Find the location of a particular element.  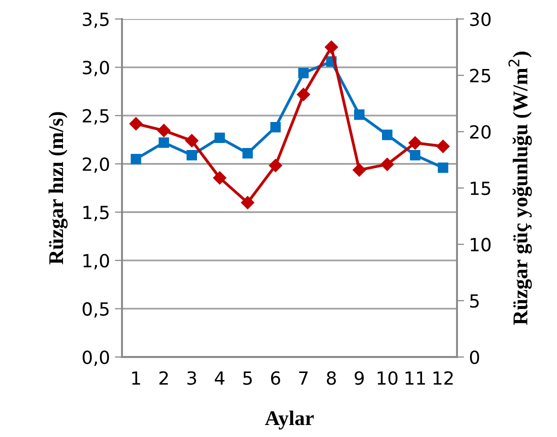

y2-tick-label: 15 is located at coordinates (480, 189).